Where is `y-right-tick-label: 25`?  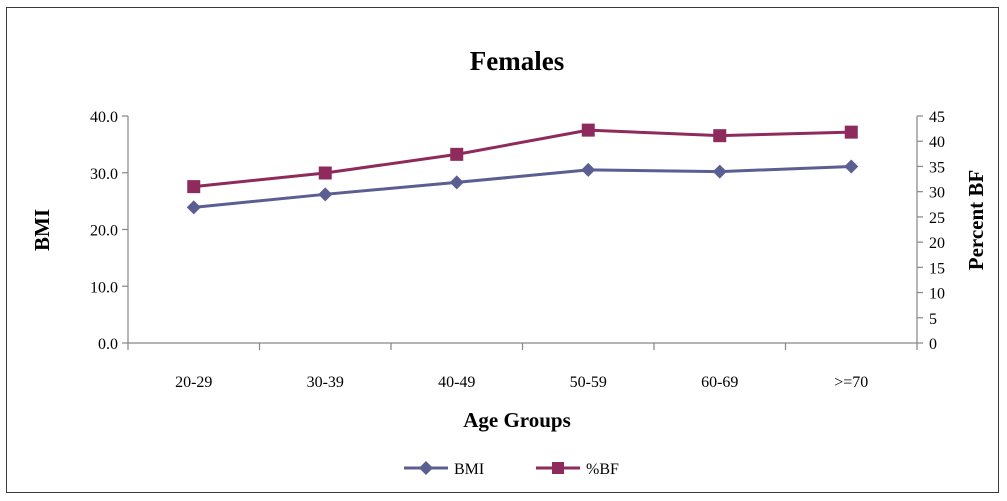
y-right-tick-label: 25 is located at coordinates (937, 218).